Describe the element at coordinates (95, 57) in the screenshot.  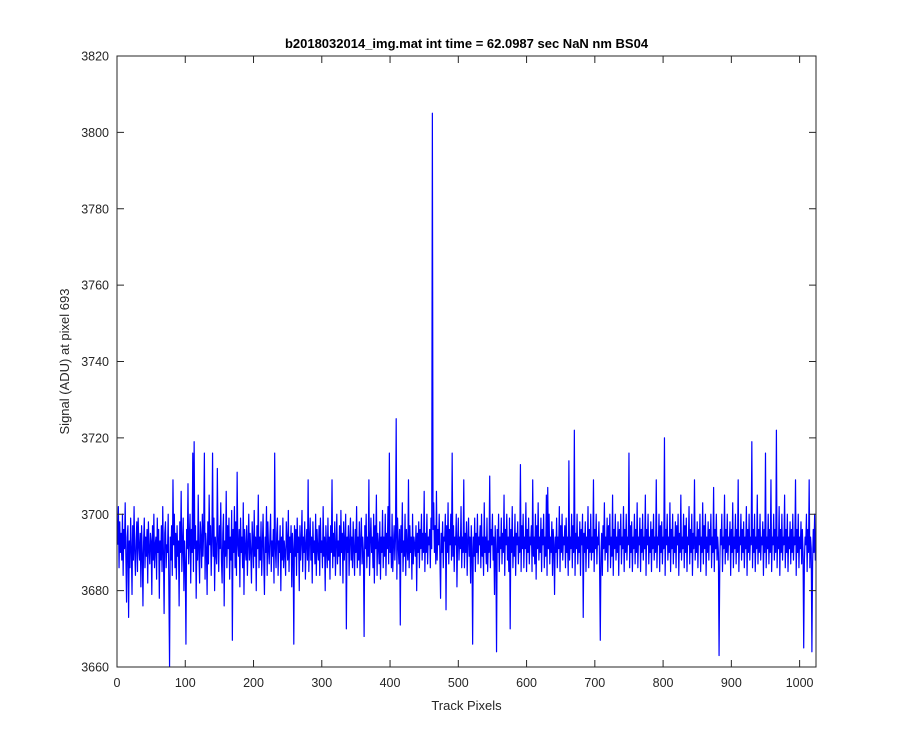
I see `y-tick-label: 3820` at that location.